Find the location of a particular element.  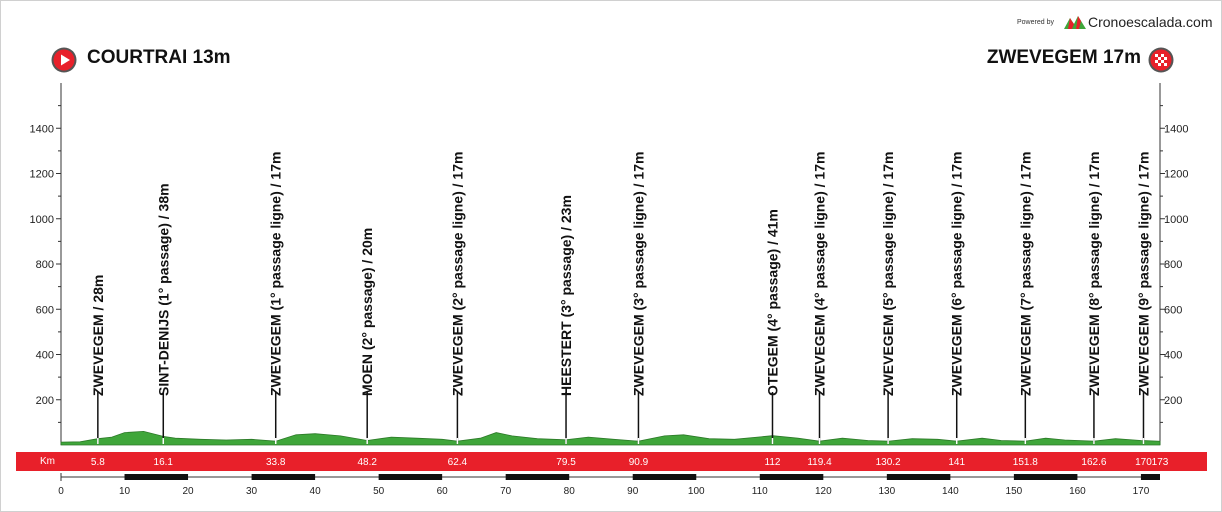

powered-by-text: Powered by is located at coordinates (1035, 22).